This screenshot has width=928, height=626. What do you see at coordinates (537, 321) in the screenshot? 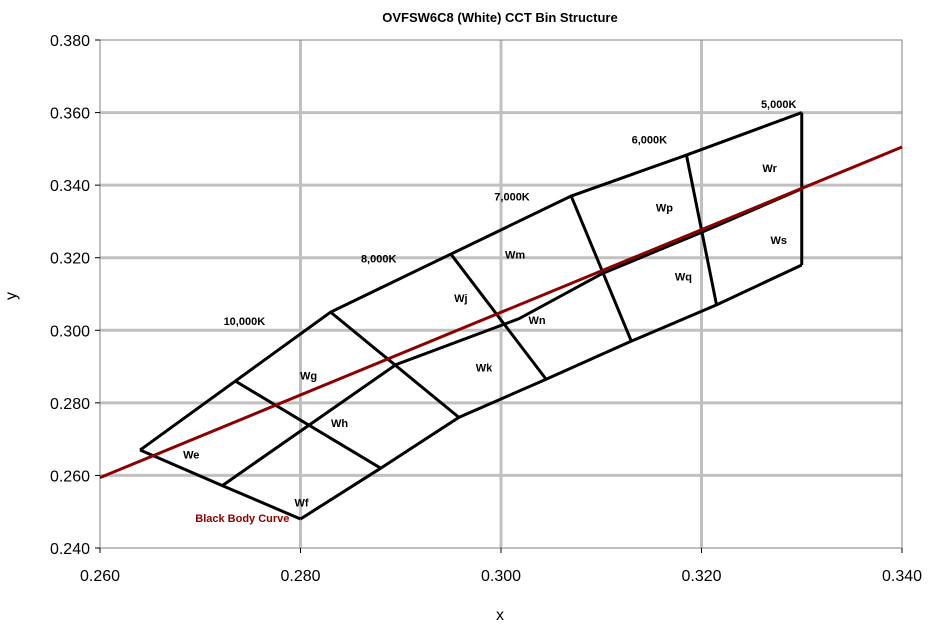
I see `bin-label: Wn` at bounding box center [537, 321].